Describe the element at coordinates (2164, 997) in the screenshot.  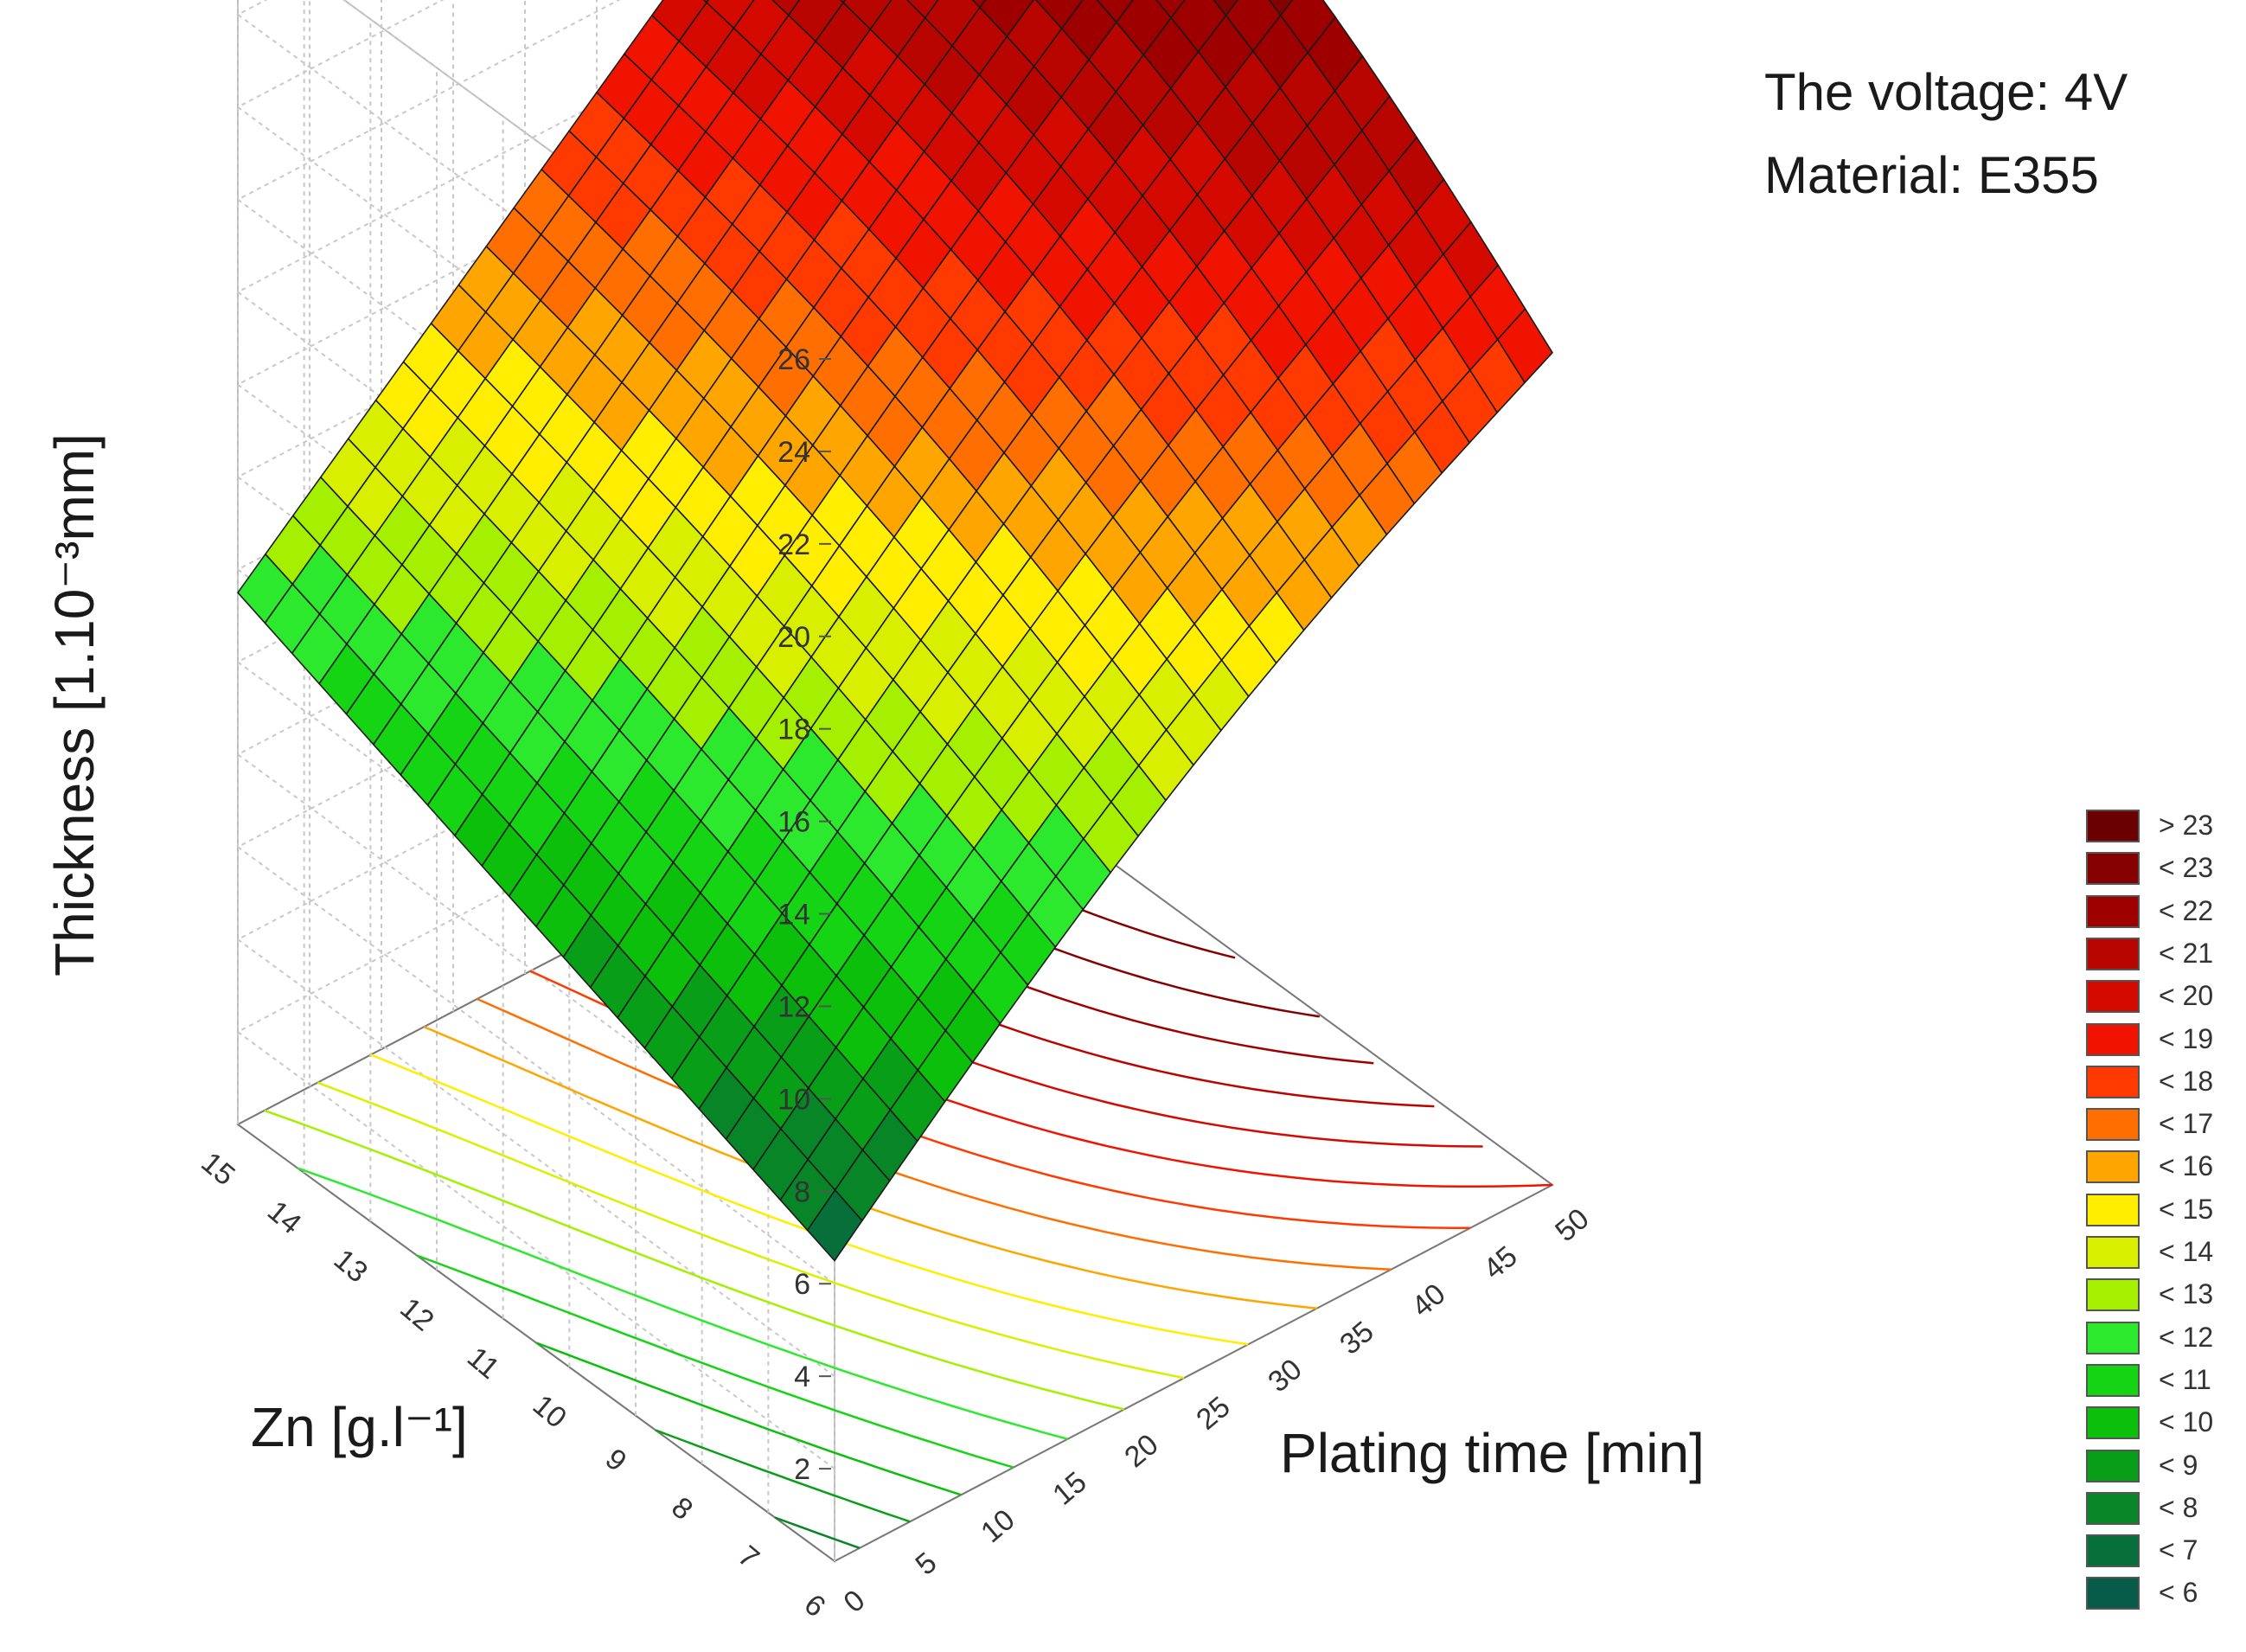
I see `legend-item: < 20` at that location.